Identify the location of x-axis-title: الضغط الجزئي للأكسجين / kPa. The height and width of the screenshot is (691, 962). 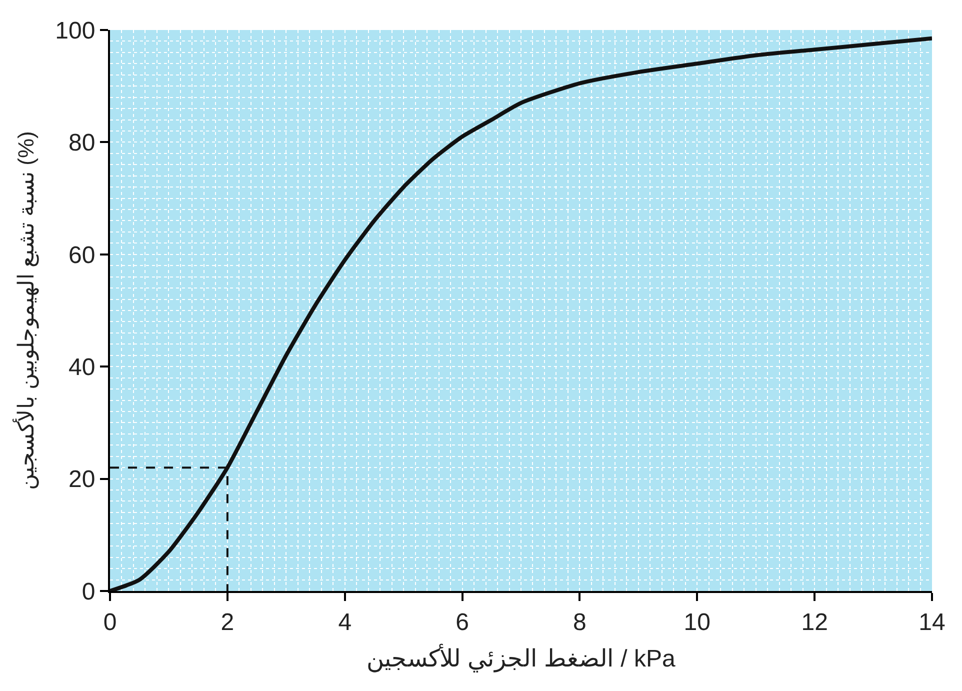
(521, 657).